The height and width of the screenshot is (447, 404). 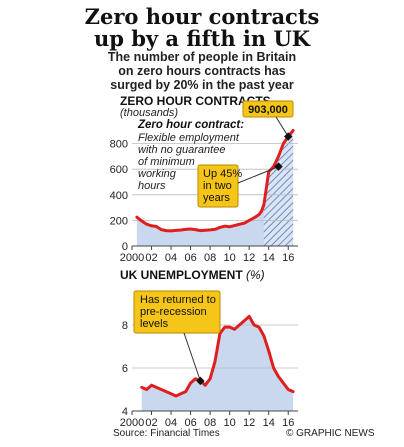 What do you see at coordinates (216, 198) in the screenshot?
I see `chart1-callout-line: years` at bounding box center [216, 198].